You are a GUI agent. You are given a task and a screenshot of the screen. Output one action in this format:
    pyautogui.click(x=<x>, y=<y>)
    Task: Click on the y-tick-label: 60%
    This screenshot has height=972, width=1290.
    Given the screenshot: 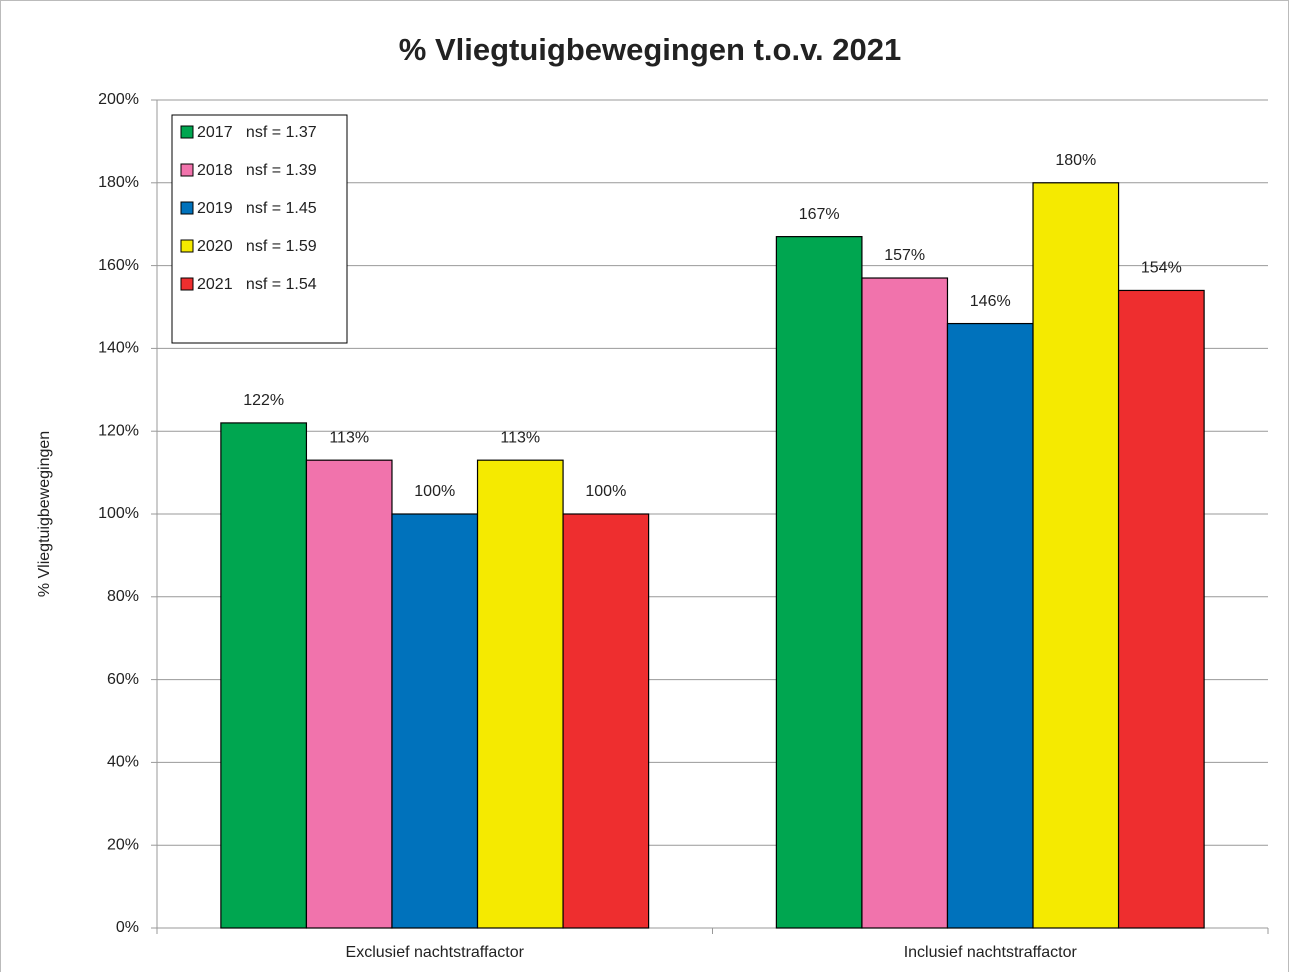 What is the action you would take?
    pyautogui.click(x=123, y=679)
    